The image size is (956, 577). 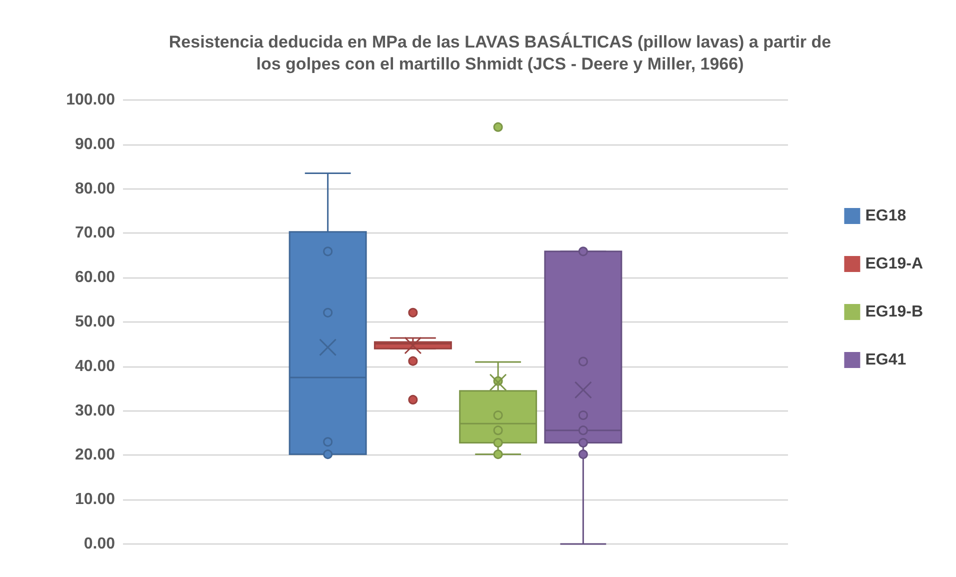 I want to click on legend-label: EG41, so click(x=885, y=360).